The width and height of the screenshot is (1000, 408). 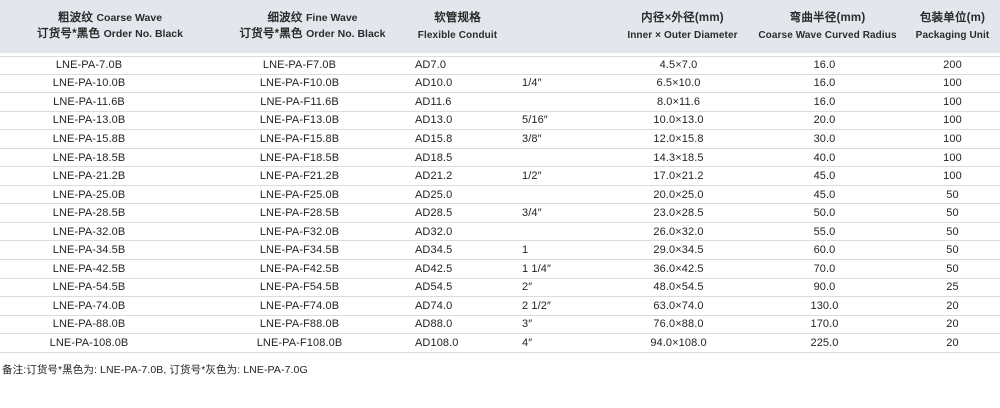 I want to click on cell-coarse-order-no: LNE-PA-42.5B, so click(x=89, y=268).